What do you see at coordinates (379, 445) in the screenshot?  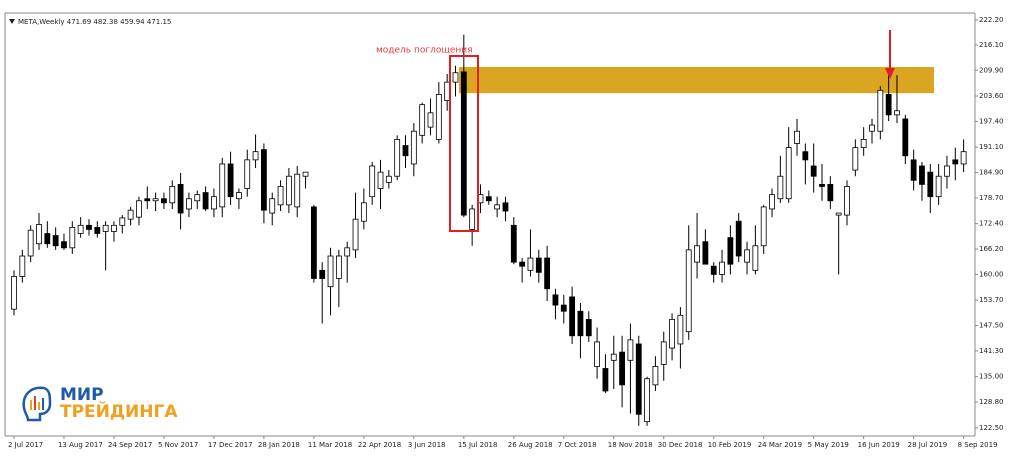 I see `x-tick-label: 22 Apr 2018` at bounding box center [379, 445].